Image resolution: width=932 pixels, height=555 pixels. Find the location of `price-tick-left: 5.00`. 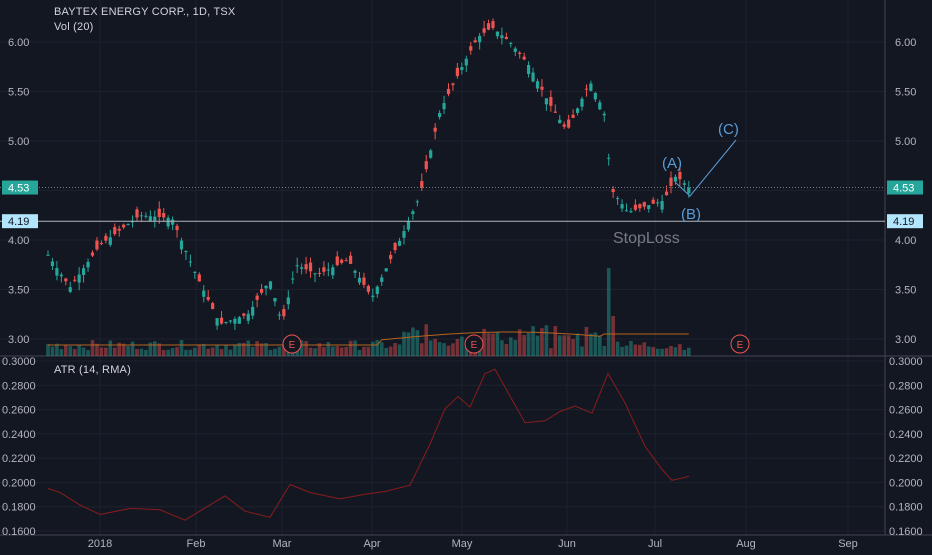

price-tick-left: 5.00 is located at coordinates (18, 142).